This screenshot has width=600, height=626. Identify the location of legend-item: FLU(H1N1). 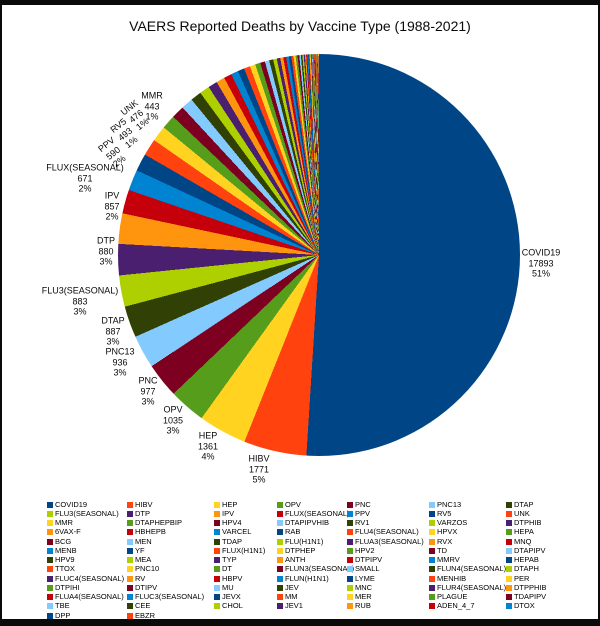
(312, 541).